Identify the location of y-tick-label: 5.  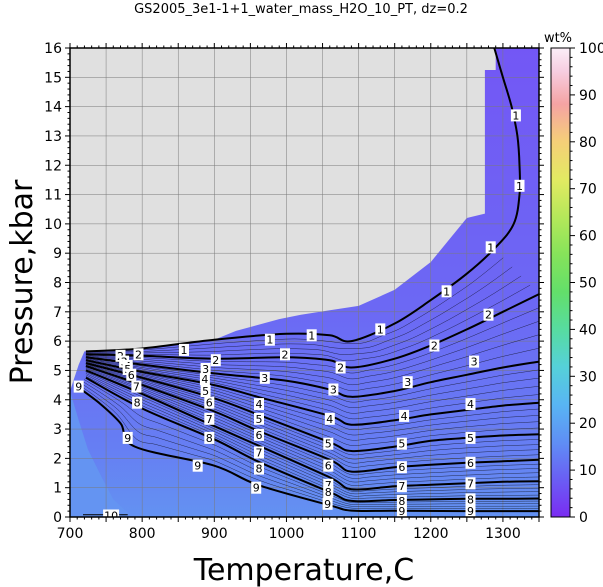
(57, 371).